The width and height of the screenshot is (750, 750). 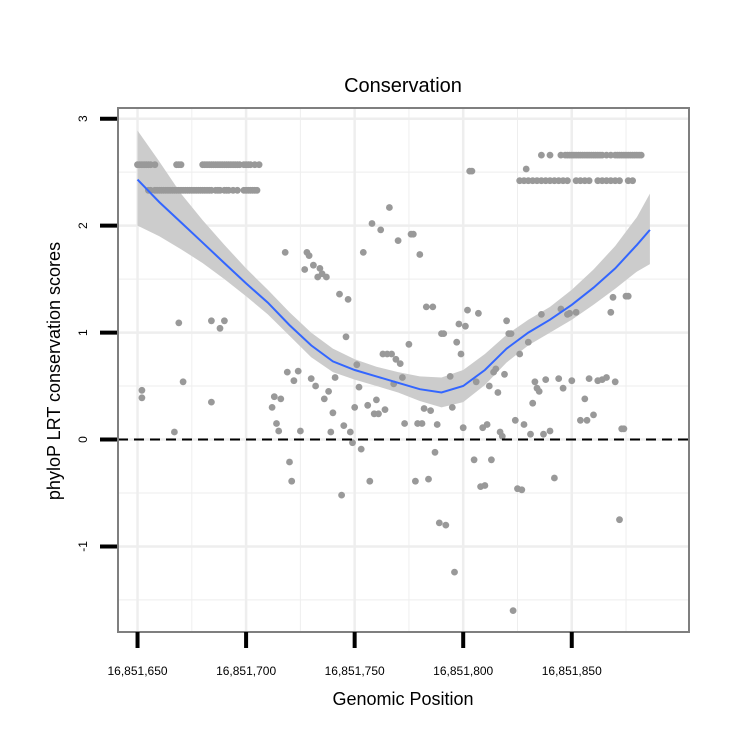 What do you see at coordinates (54, 371) in the screenshot?
I see `y-axis-label: phyloP LRT conservation scores` at bounding box center [54, 371].